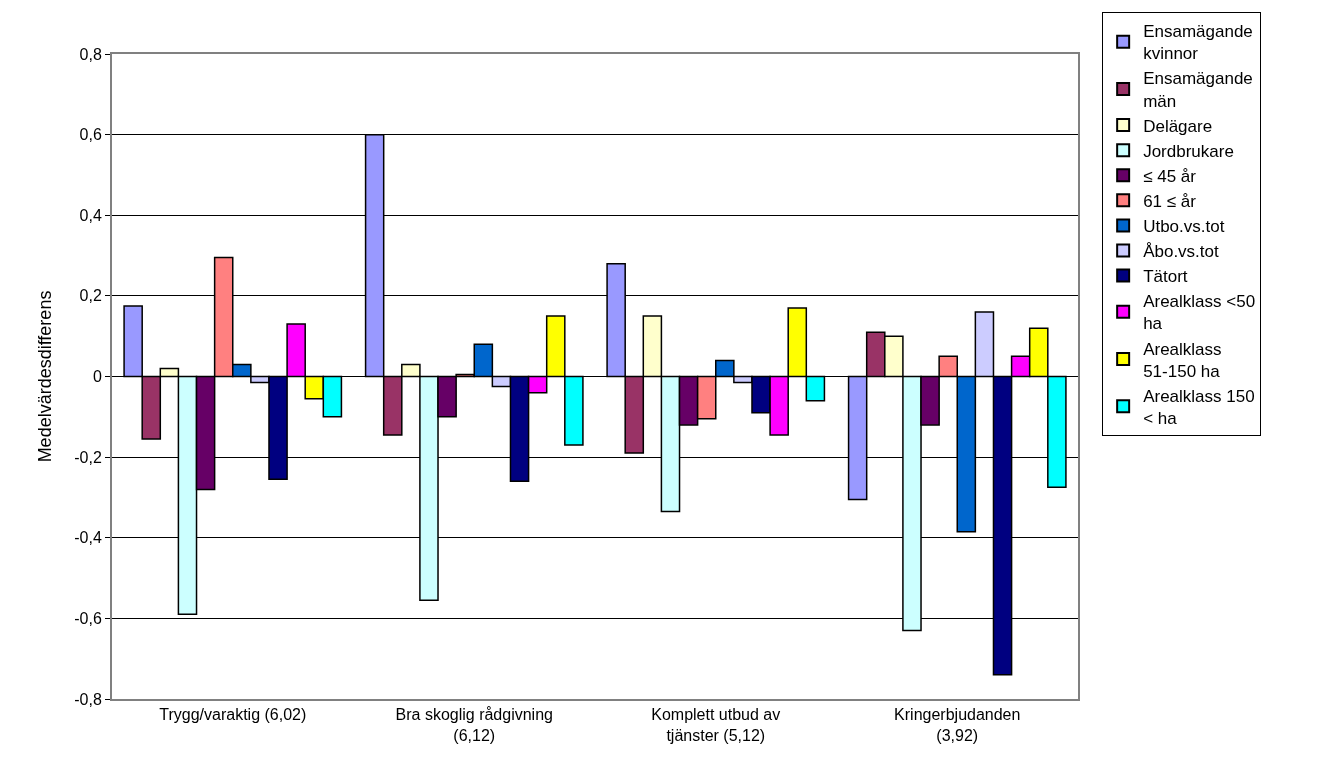  Describe the element at coordinates (1199, 407) in the screenshot. I see `legend-label: Arealklass 150 < ha` at that location.